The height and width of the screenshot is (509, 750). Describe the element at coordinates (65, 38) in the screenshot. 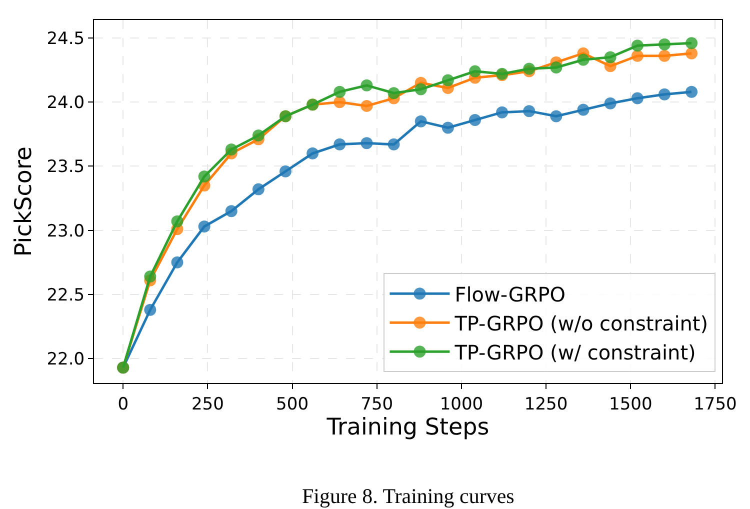

I see `y-tick-label: 24.5` at that location.